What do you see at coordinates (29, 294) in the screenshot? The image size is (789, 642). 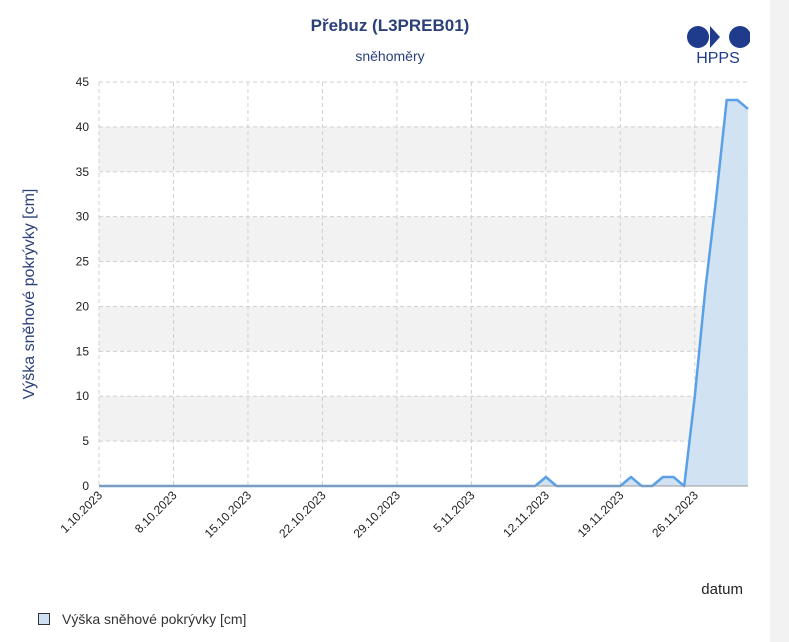 I see `y-axis-label: Výška sněhové pokrývky [cm]` at bounding box center [29, 294].